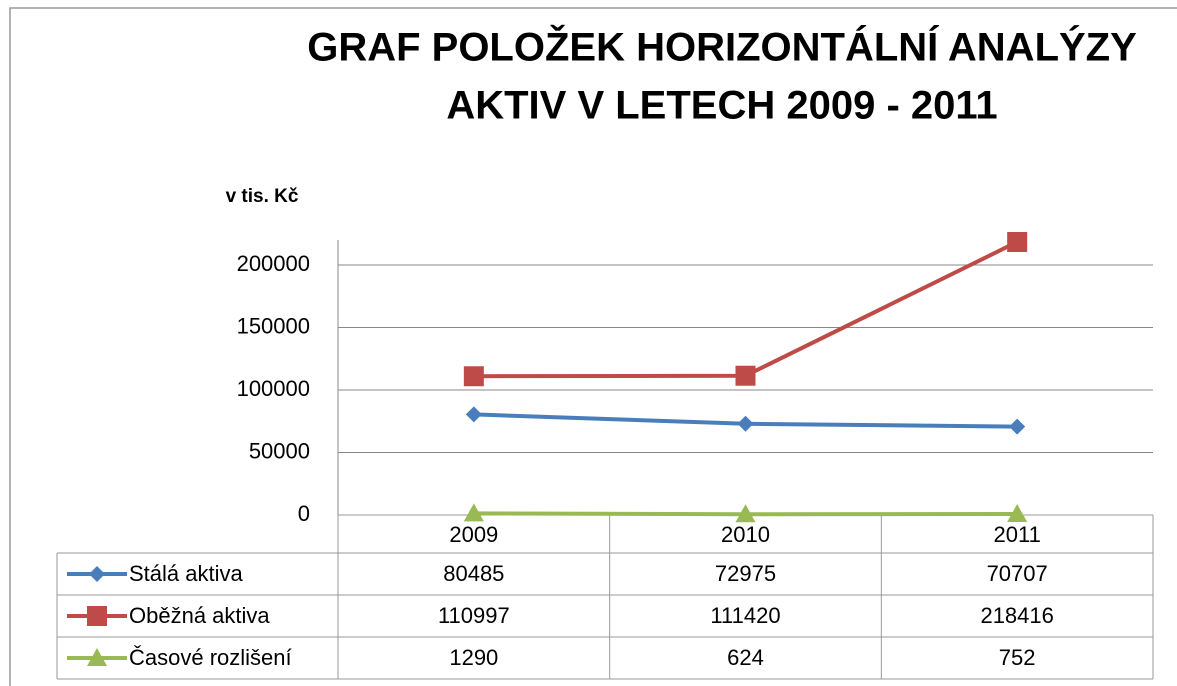  Describe the element at coordinates (273, 388) in the screenshot. I see `y-tick-label: 100000` at that location.